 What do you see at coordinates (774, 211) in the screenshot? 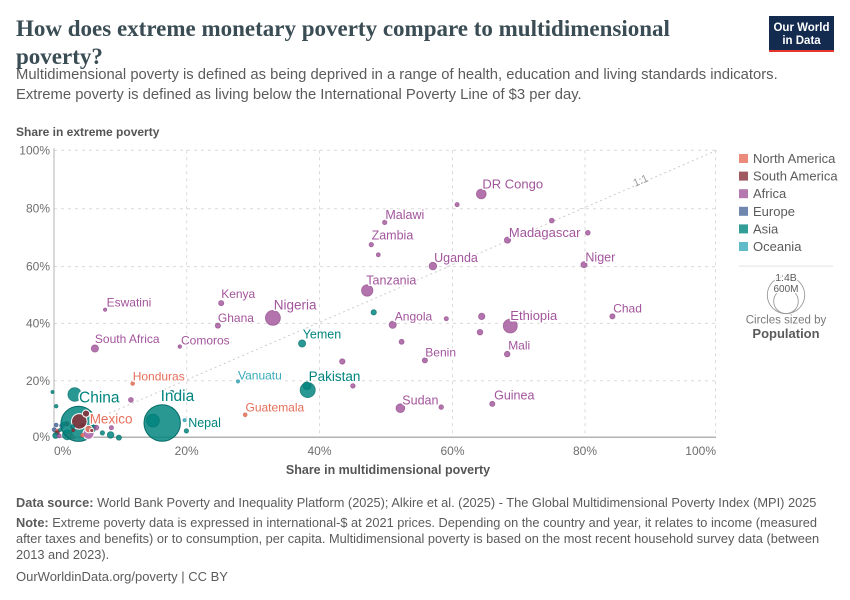
I see `svg-text: Europe` at bounding box center [774, 211].